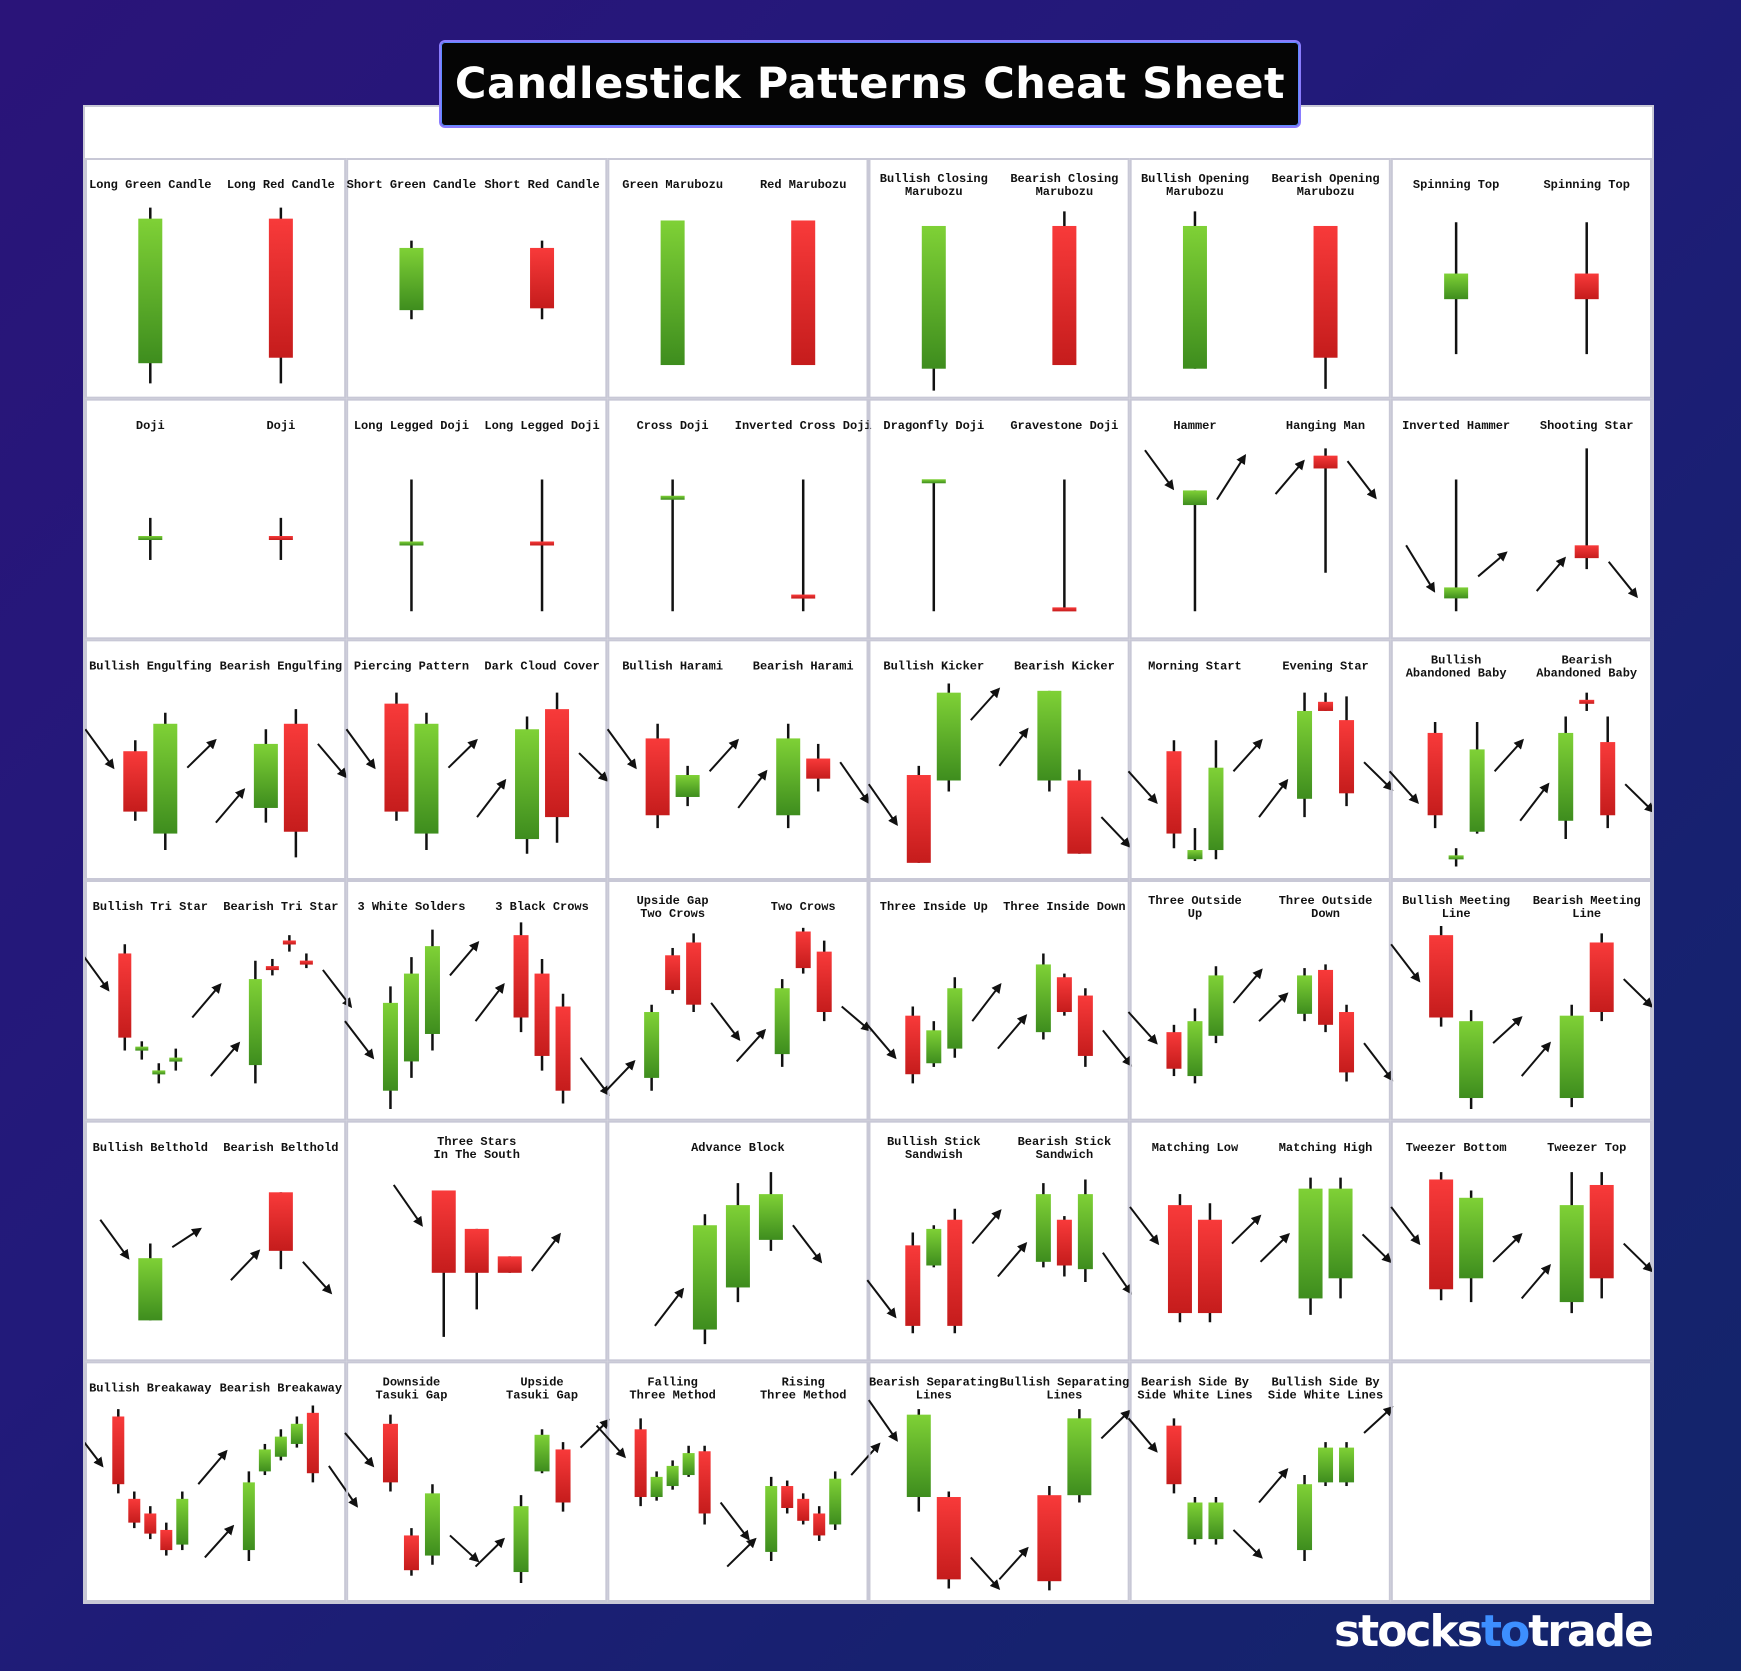  What do you see at coordinates (542, 907) in the screenshot?
I see `pattern-label: 3 Black Crows` at bounding box center [542, 907].